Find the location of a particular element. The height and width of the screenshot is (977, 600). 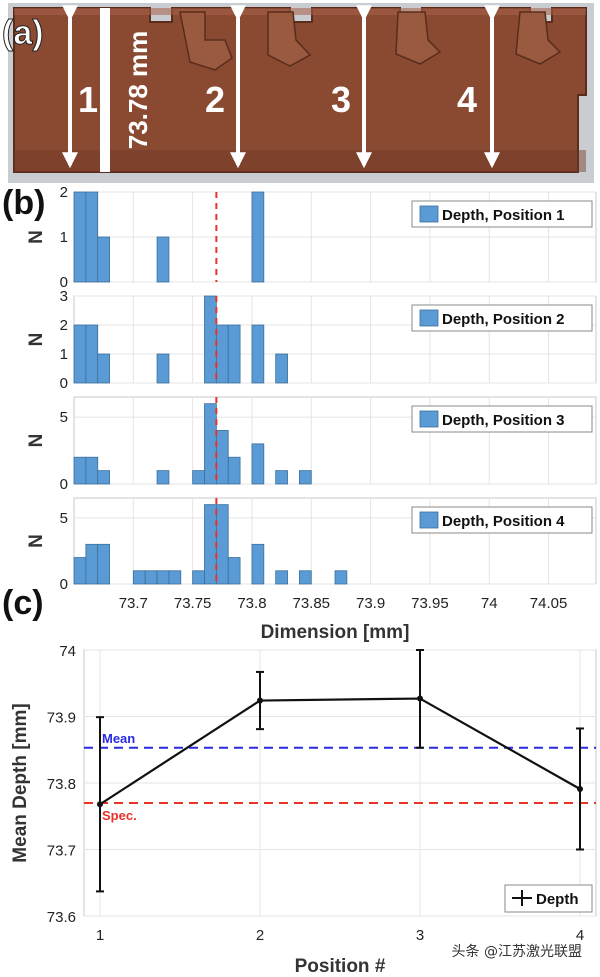

histogram-x-tick-label: 73.8 is located at coordinates (251, 603).